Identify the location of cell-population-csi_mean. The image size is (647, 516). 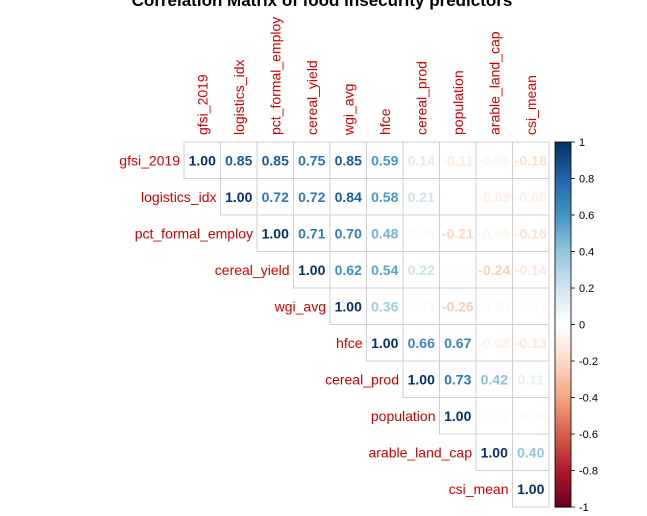
(531, 416).